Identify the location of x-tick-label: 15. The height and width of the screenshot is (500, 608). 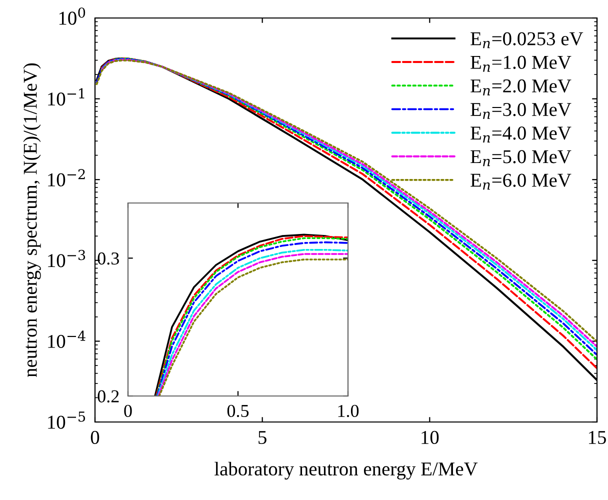
(597, 437).